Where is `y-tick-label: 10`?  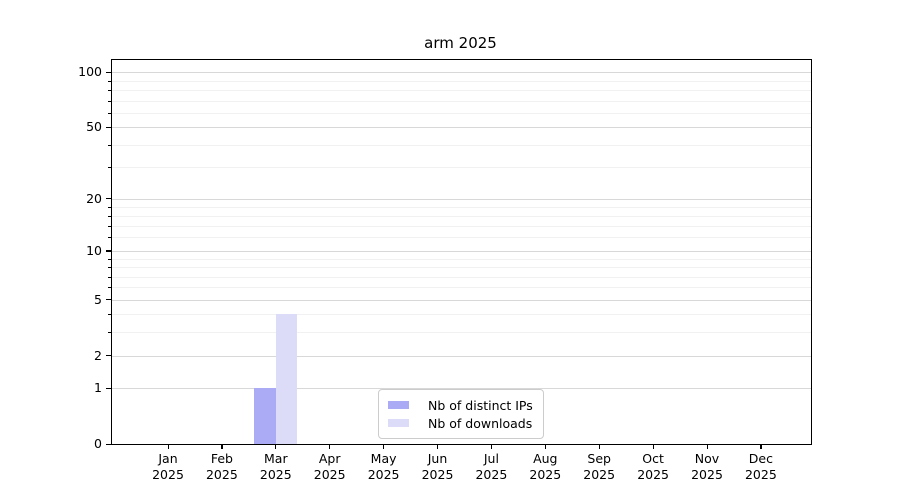
y-tick-label: 10 is located at coordinates (94, 250).